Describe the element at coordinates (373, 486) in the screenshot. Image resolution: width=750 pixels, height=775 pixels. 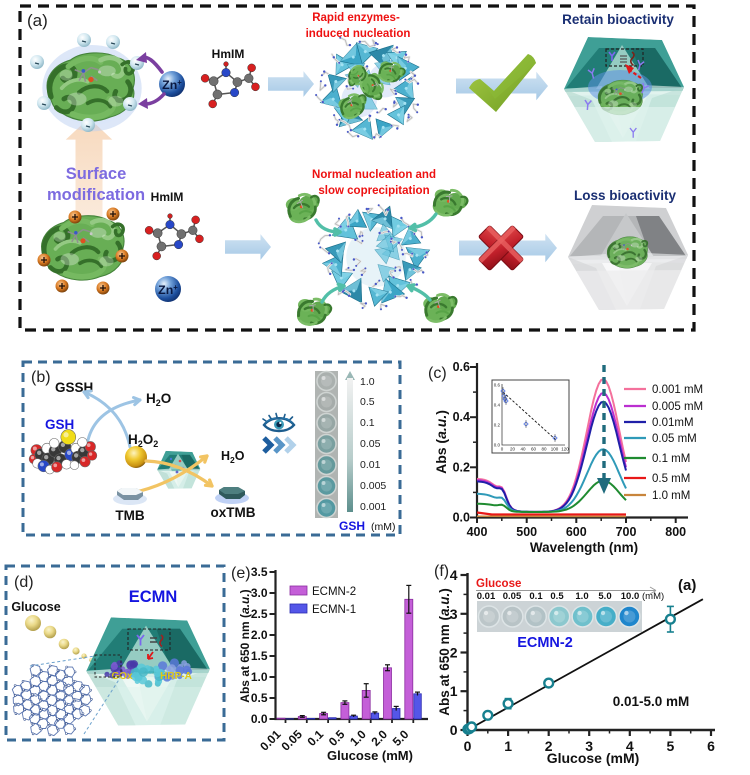
I see `svg-text: 0.005` at that location.